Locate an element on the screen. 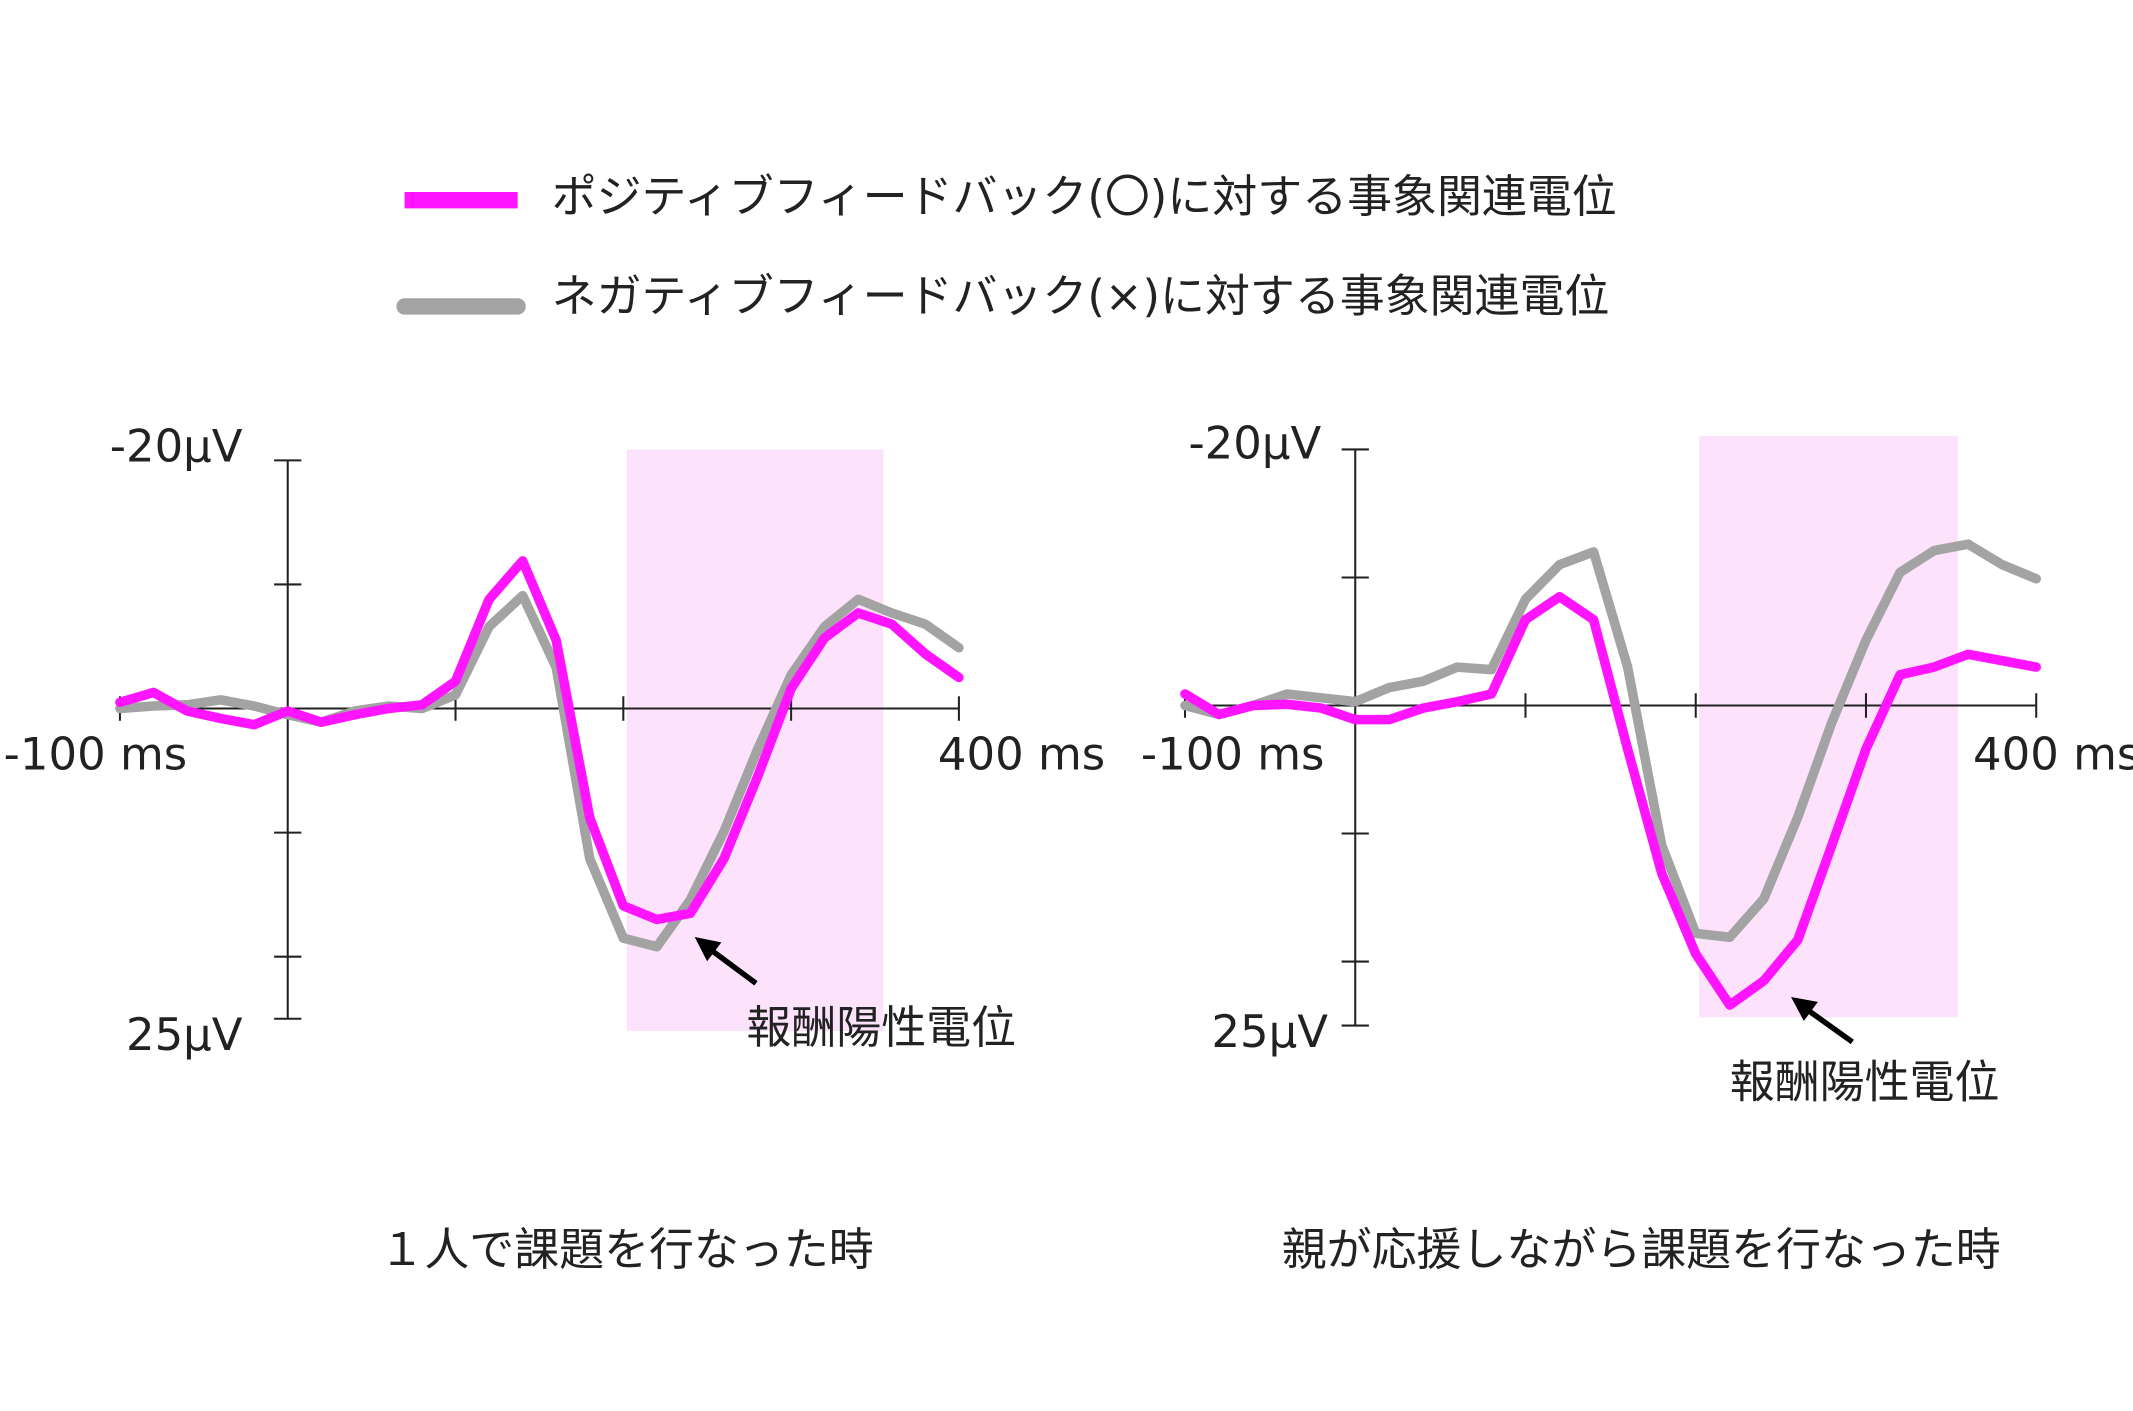 This screenshot has width=2133, height=1411. legend-label: ポジティブフィードバック(〇)に対する事象関連電位 is located at coordinates (1084, 196).